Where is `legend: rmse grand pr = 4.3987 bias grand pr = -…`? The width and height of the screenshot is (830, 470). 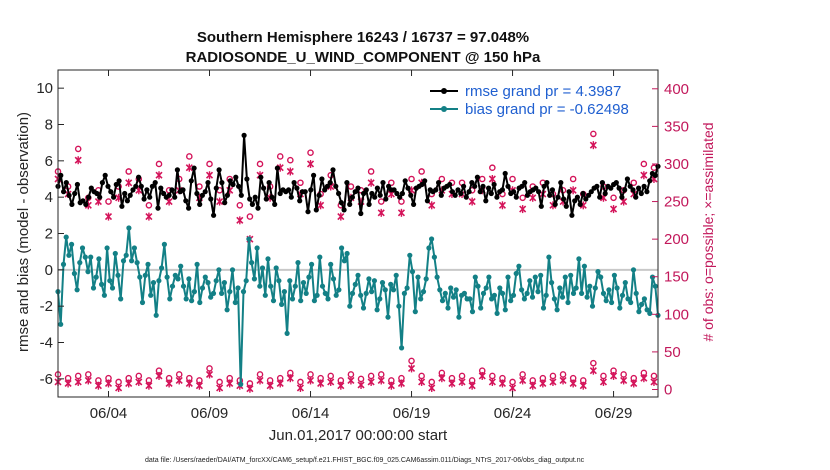
legend: rmse grand pr = 4.3987 bias grand pr = -… is located at coordinates (529, 100).